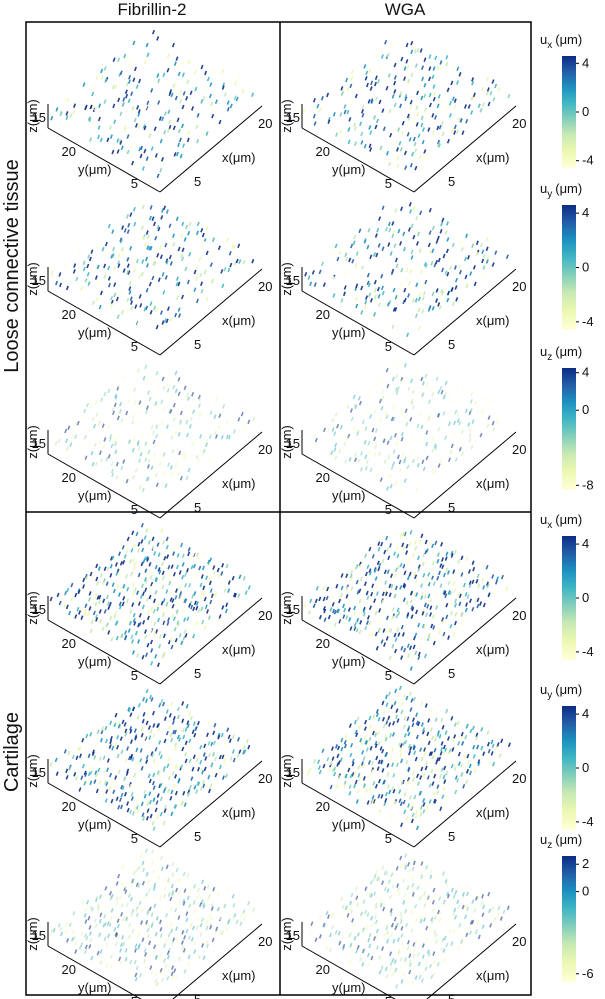 This screenshot has width=605, height=999. Describe the element at coordinates (323, 151) in the screenshot. I see `tick-label: 20` at that location.